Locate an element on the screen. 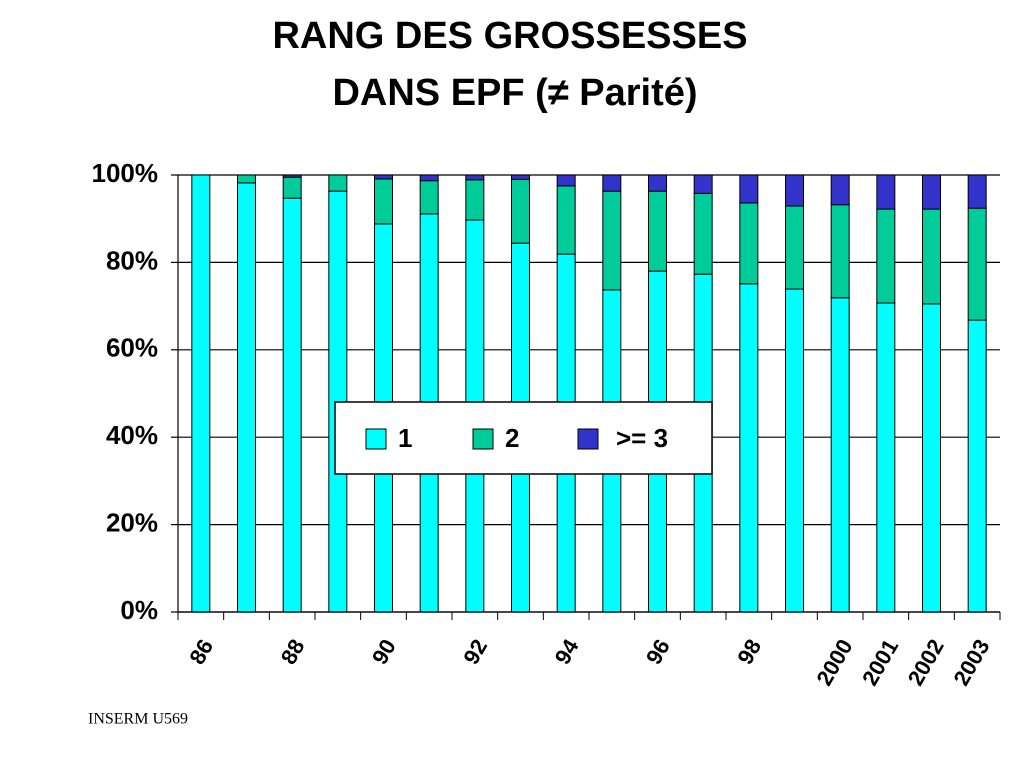 Image resolution: width=1024 pixels, height=768 pixels. chart-title: RANG DES GROSSESSES is located at coordinates (509, 36).